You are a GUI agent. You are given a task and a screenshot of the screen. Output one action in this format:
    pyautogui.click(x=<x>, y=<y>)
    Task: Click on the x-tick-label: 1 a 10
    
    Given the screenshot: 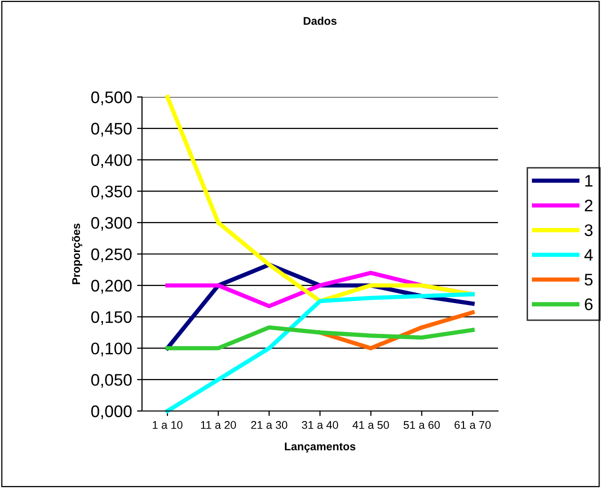 What is the action you would take?
    pyautogui.click(x=167, y=425)
    